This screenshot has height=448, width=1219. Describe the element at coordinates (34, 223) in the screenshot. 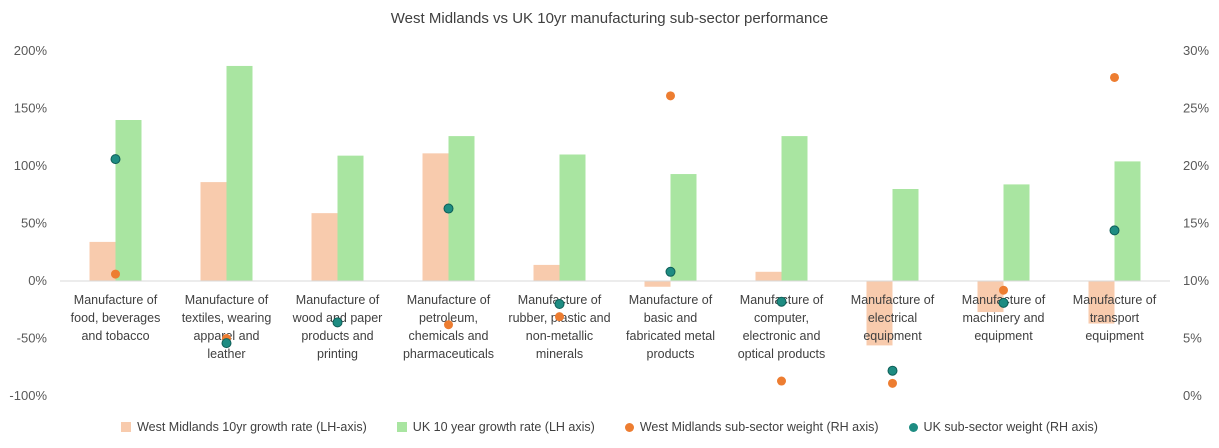

I see `left-axis-tick: 50%` at that location.